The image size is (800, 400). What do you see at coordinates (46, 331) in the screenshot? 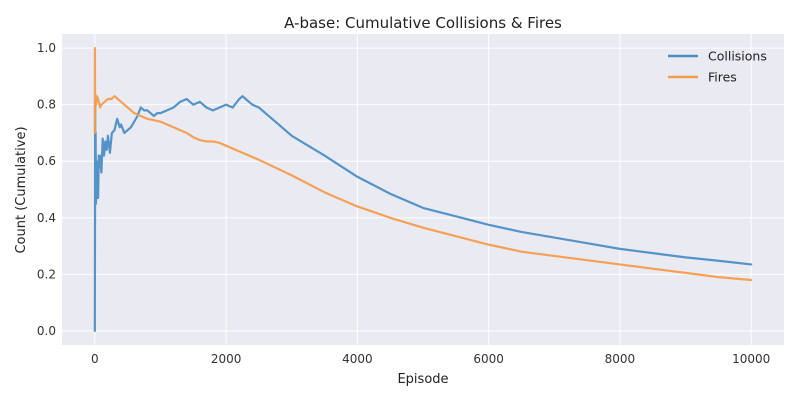
I see `y-tick-label: 0.0` at bounding box center [46, 331].